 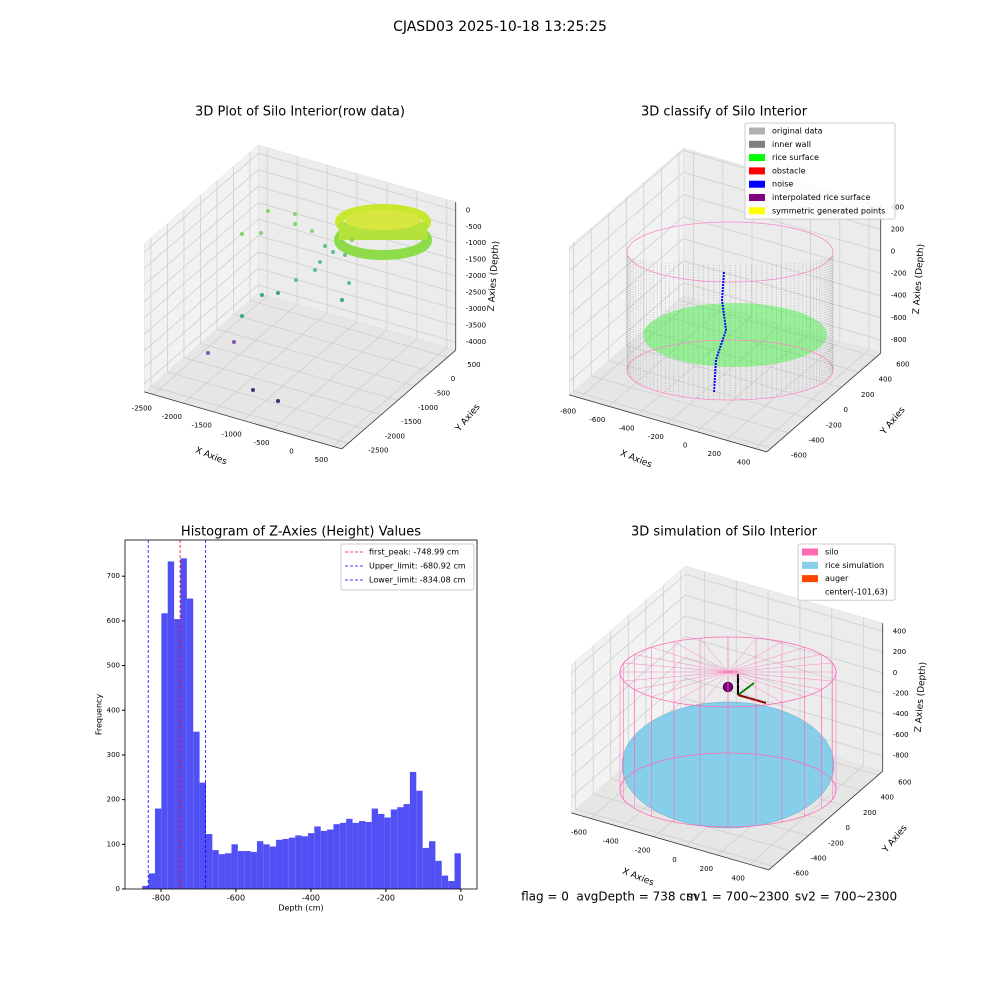 I want to click on x-tick-label: -800, so click(x=161, y=898).